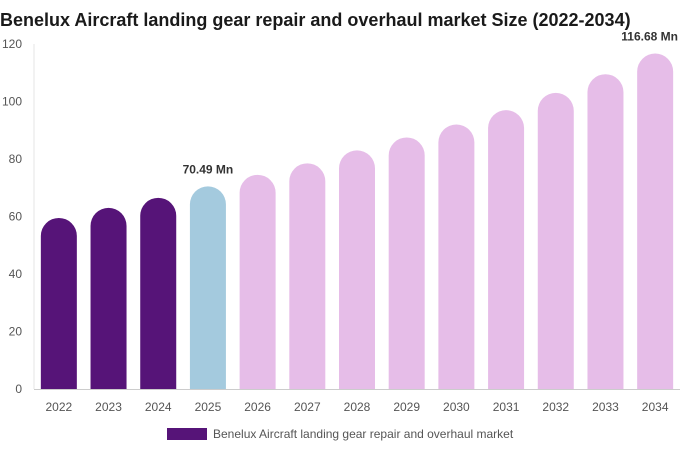  I want to click on x-tick-label: 2030, so click(456, 407).